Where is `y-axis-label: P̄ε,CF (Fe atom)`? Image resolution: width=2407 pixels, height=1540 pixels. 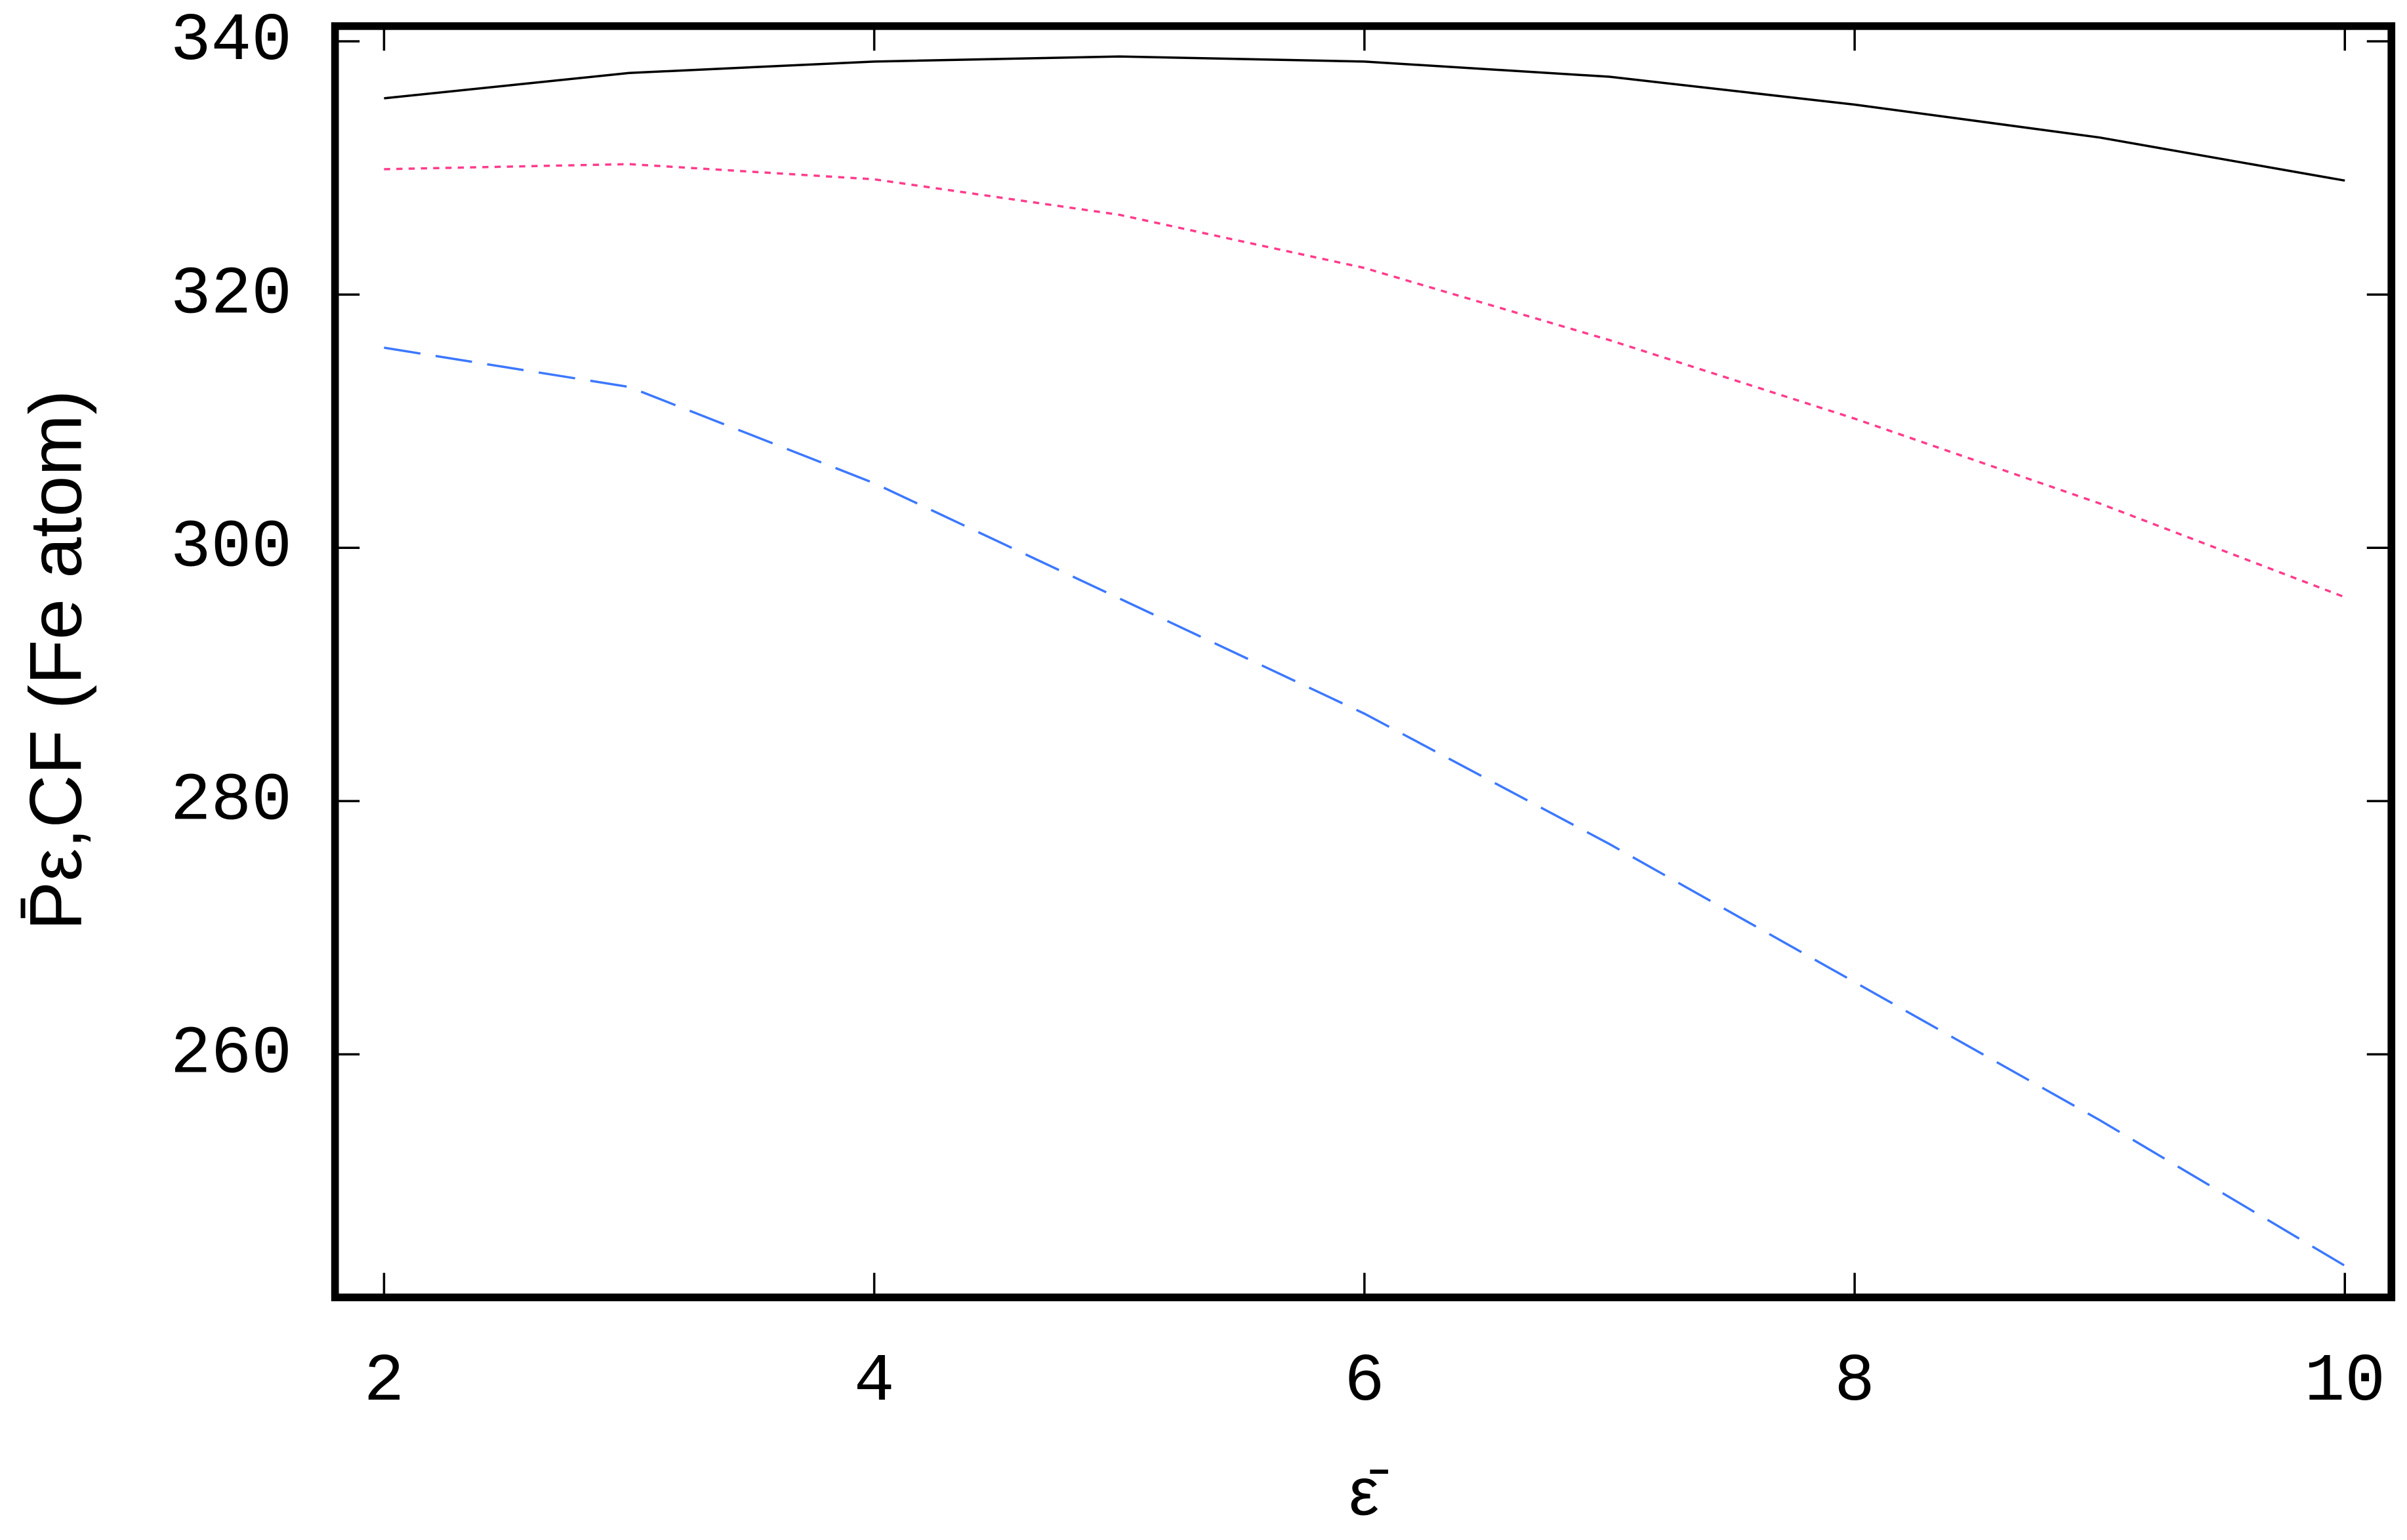
y-axis-label: P̄ε,CF (Fe atom) is located at coordinates (55, 660).